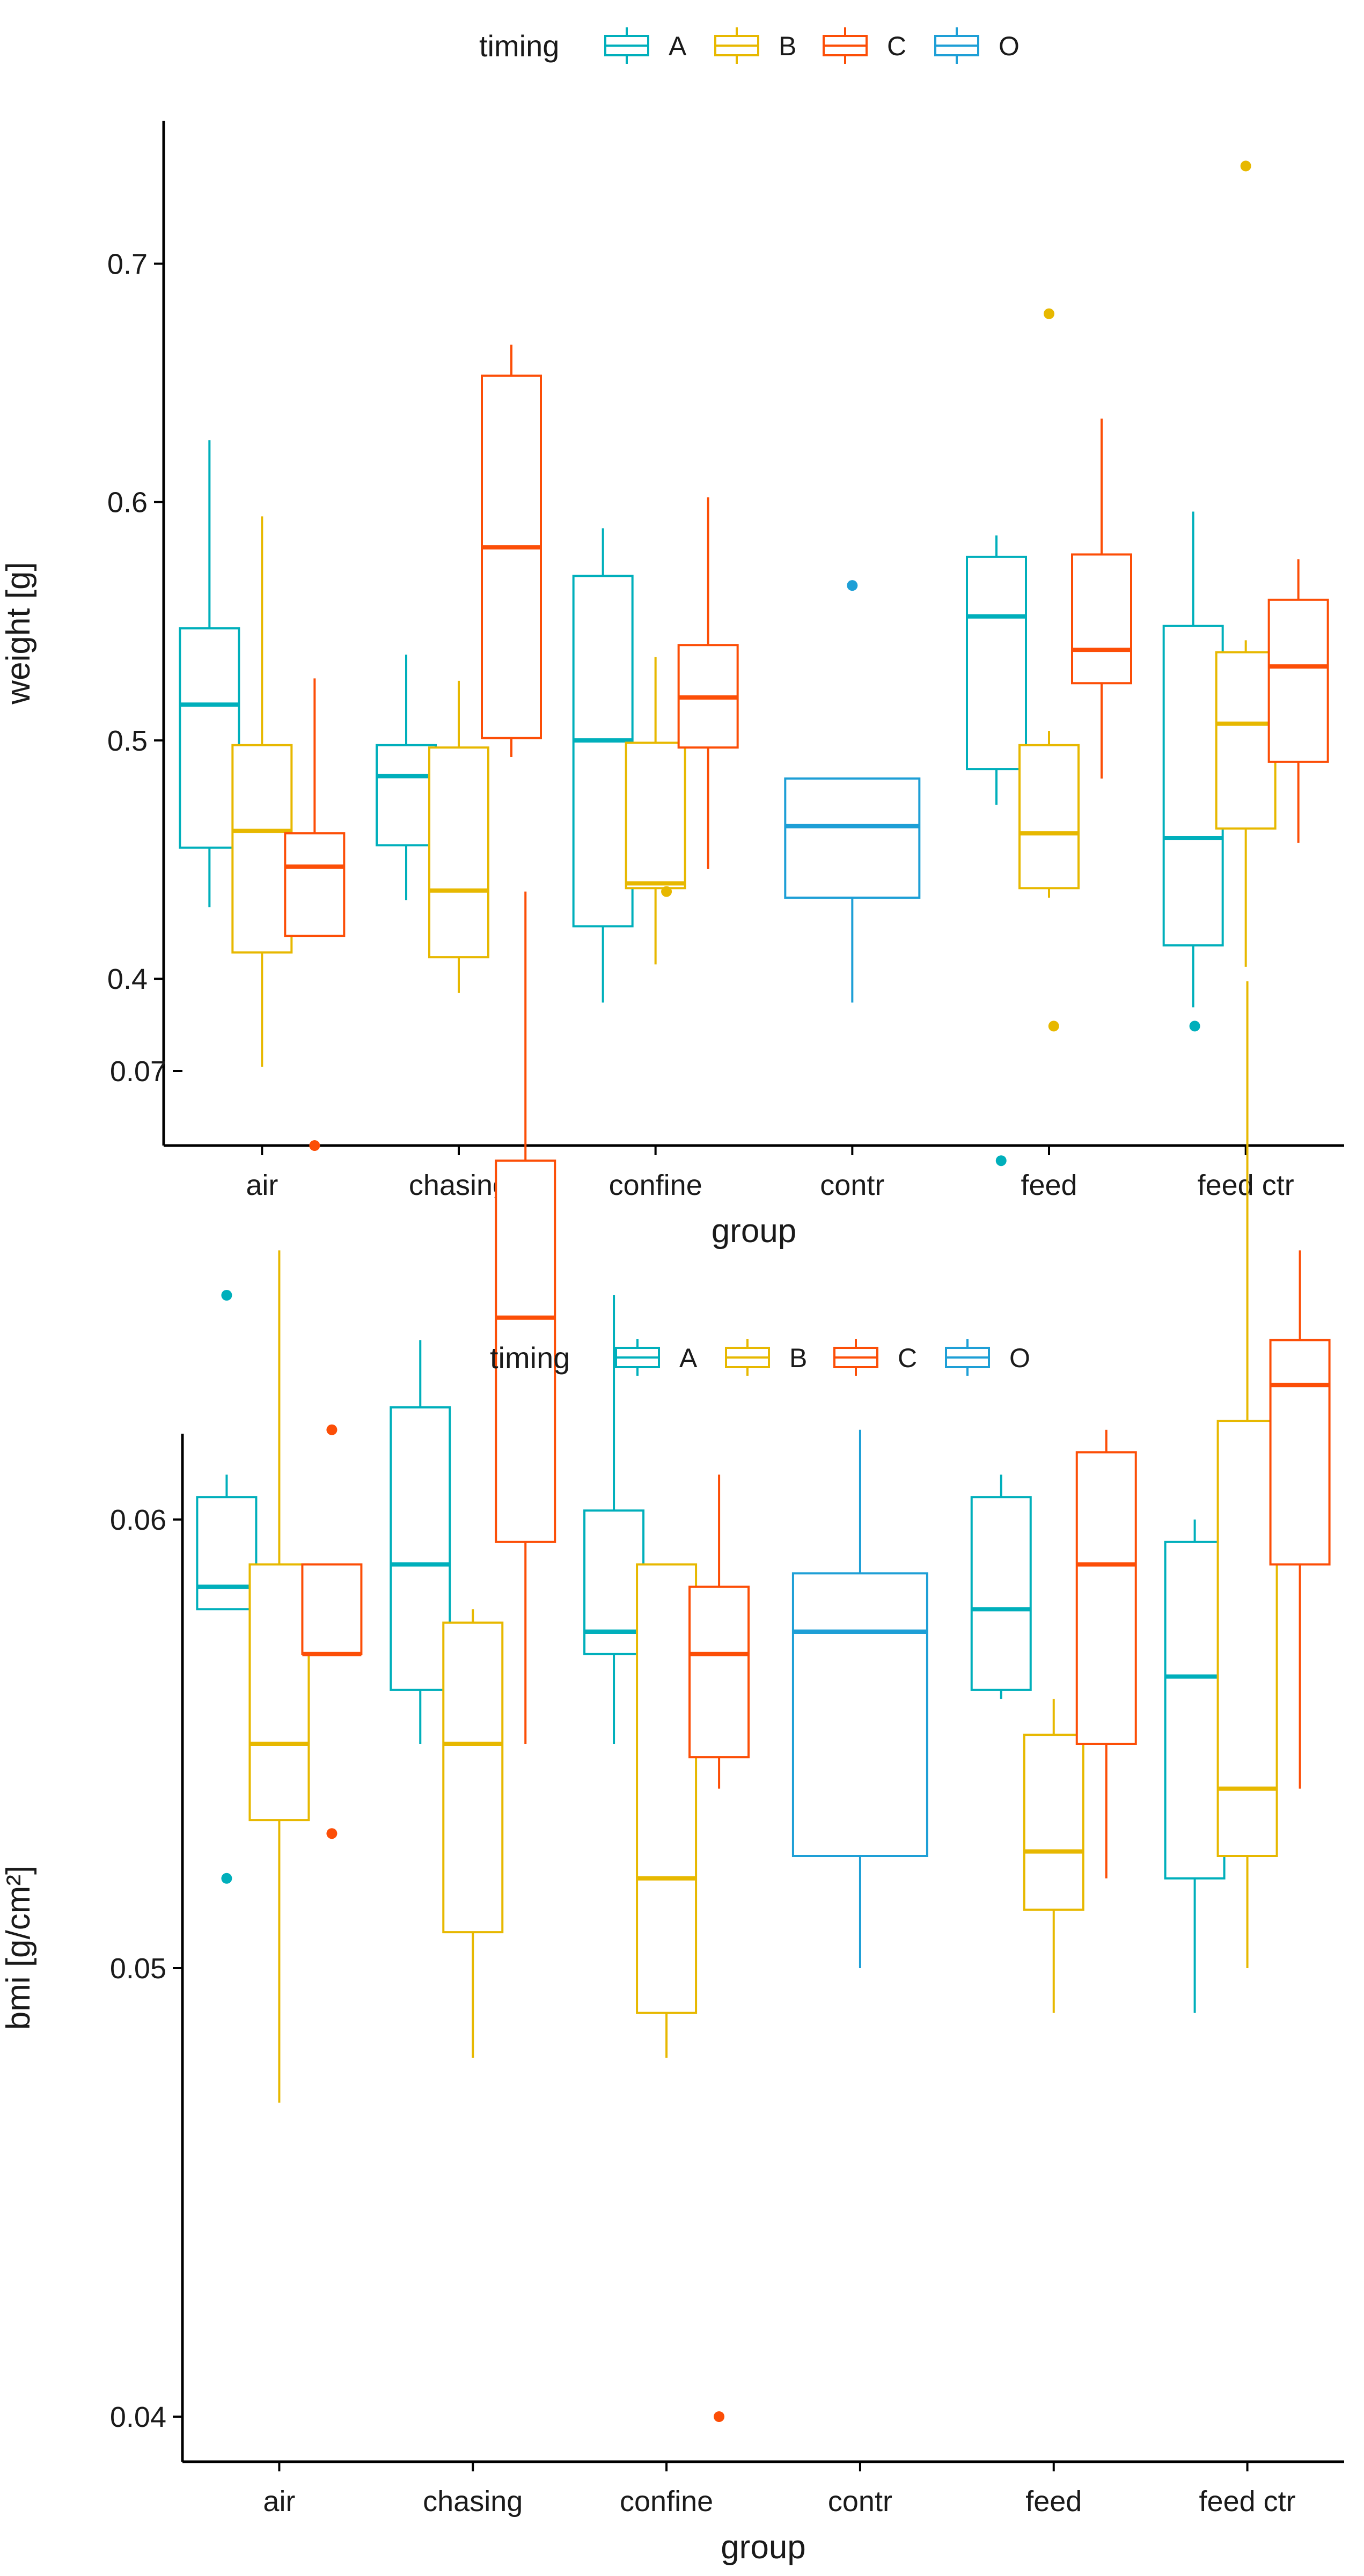  I want to click on y-axis-title: weight [g], so click(18, 633).